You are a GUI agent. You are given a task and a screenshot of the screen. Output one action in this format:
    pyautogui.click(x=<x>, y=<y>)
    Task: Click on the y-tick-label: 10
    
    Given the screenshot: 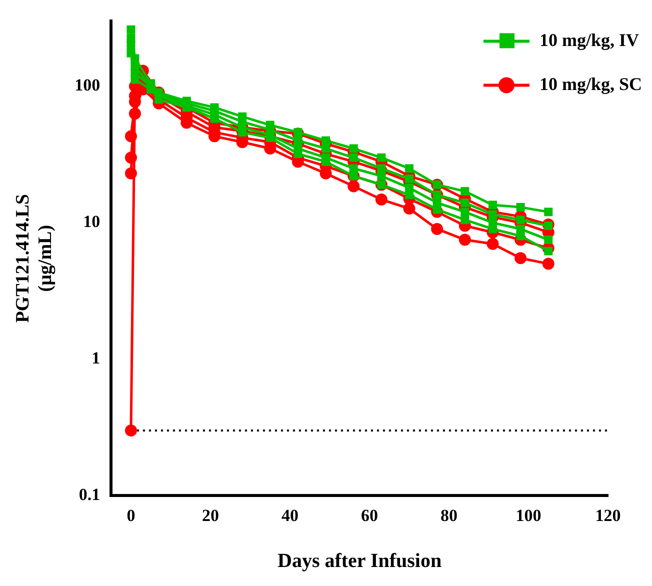 What is the action you would take?
    pyautogui.click(x=91, y=222)
    